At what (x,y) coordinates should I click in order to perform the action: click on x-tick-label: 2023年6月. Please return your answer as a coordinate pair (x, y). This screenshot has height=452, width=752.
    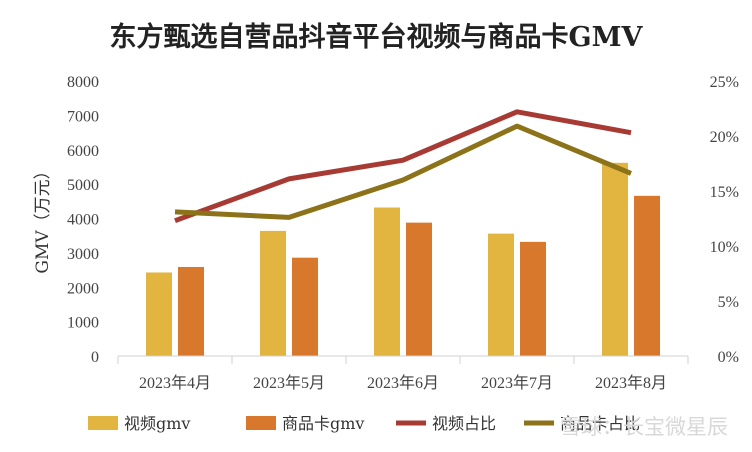
    Looking at the image, I should click on (403, 383).